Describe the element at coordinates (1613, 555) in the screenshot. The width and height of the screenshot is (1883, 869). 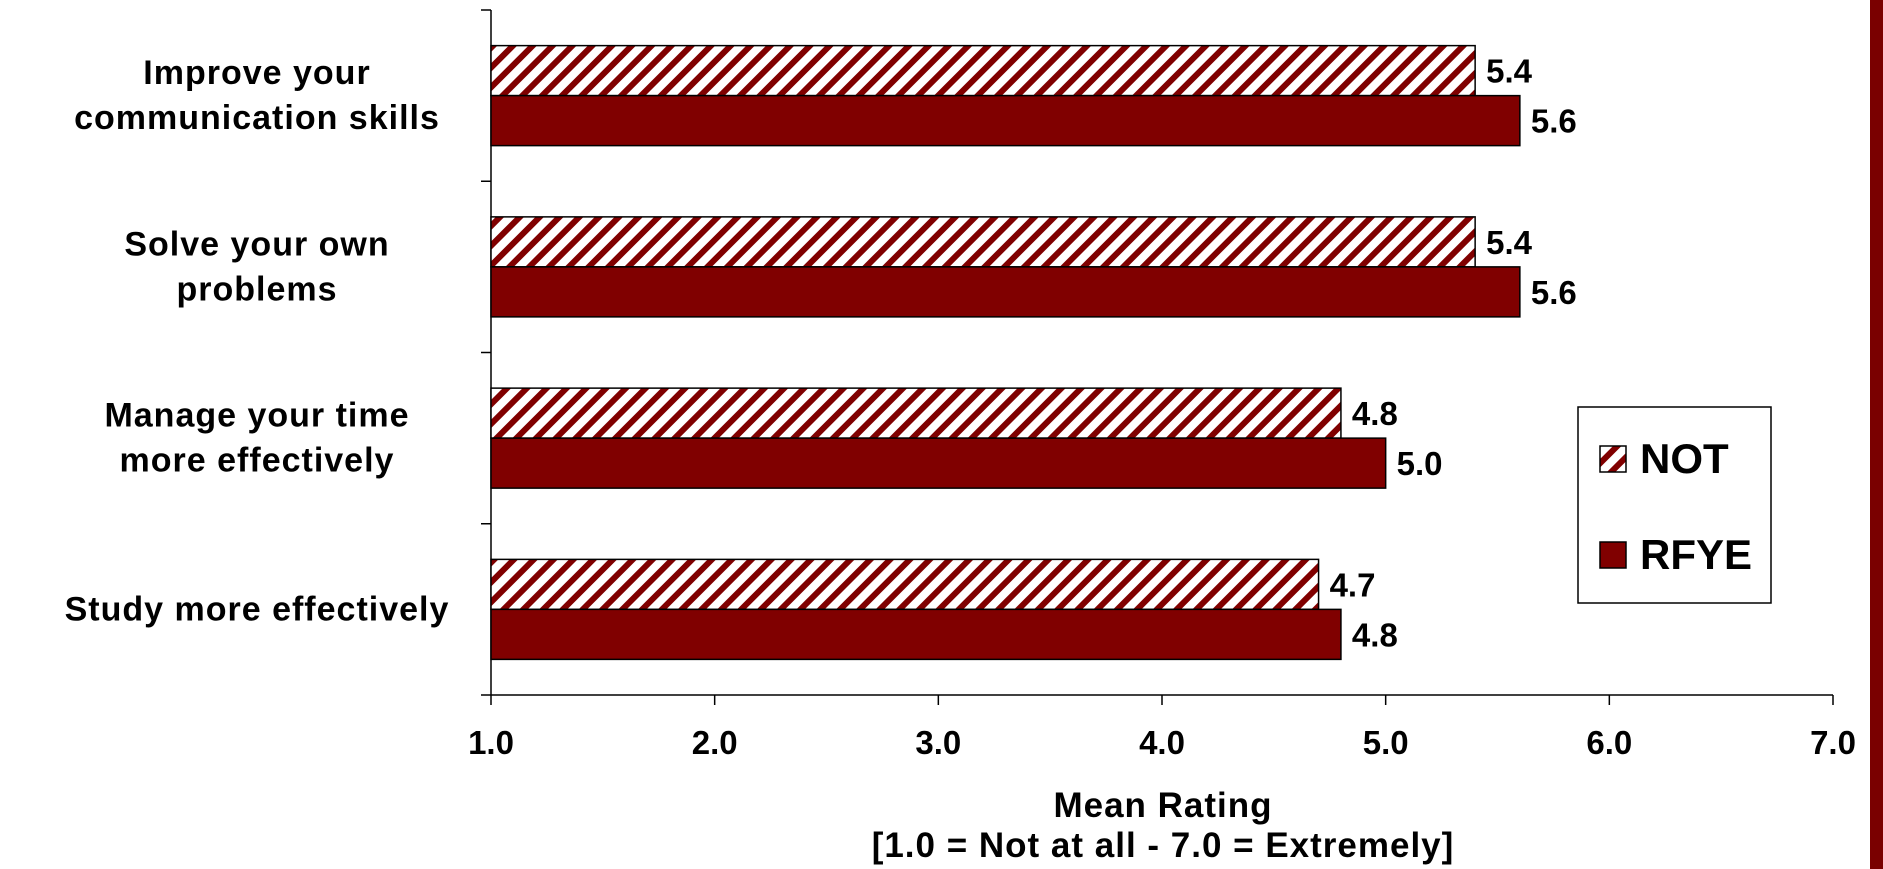
I see `legend-swatch-rfye` at that location.